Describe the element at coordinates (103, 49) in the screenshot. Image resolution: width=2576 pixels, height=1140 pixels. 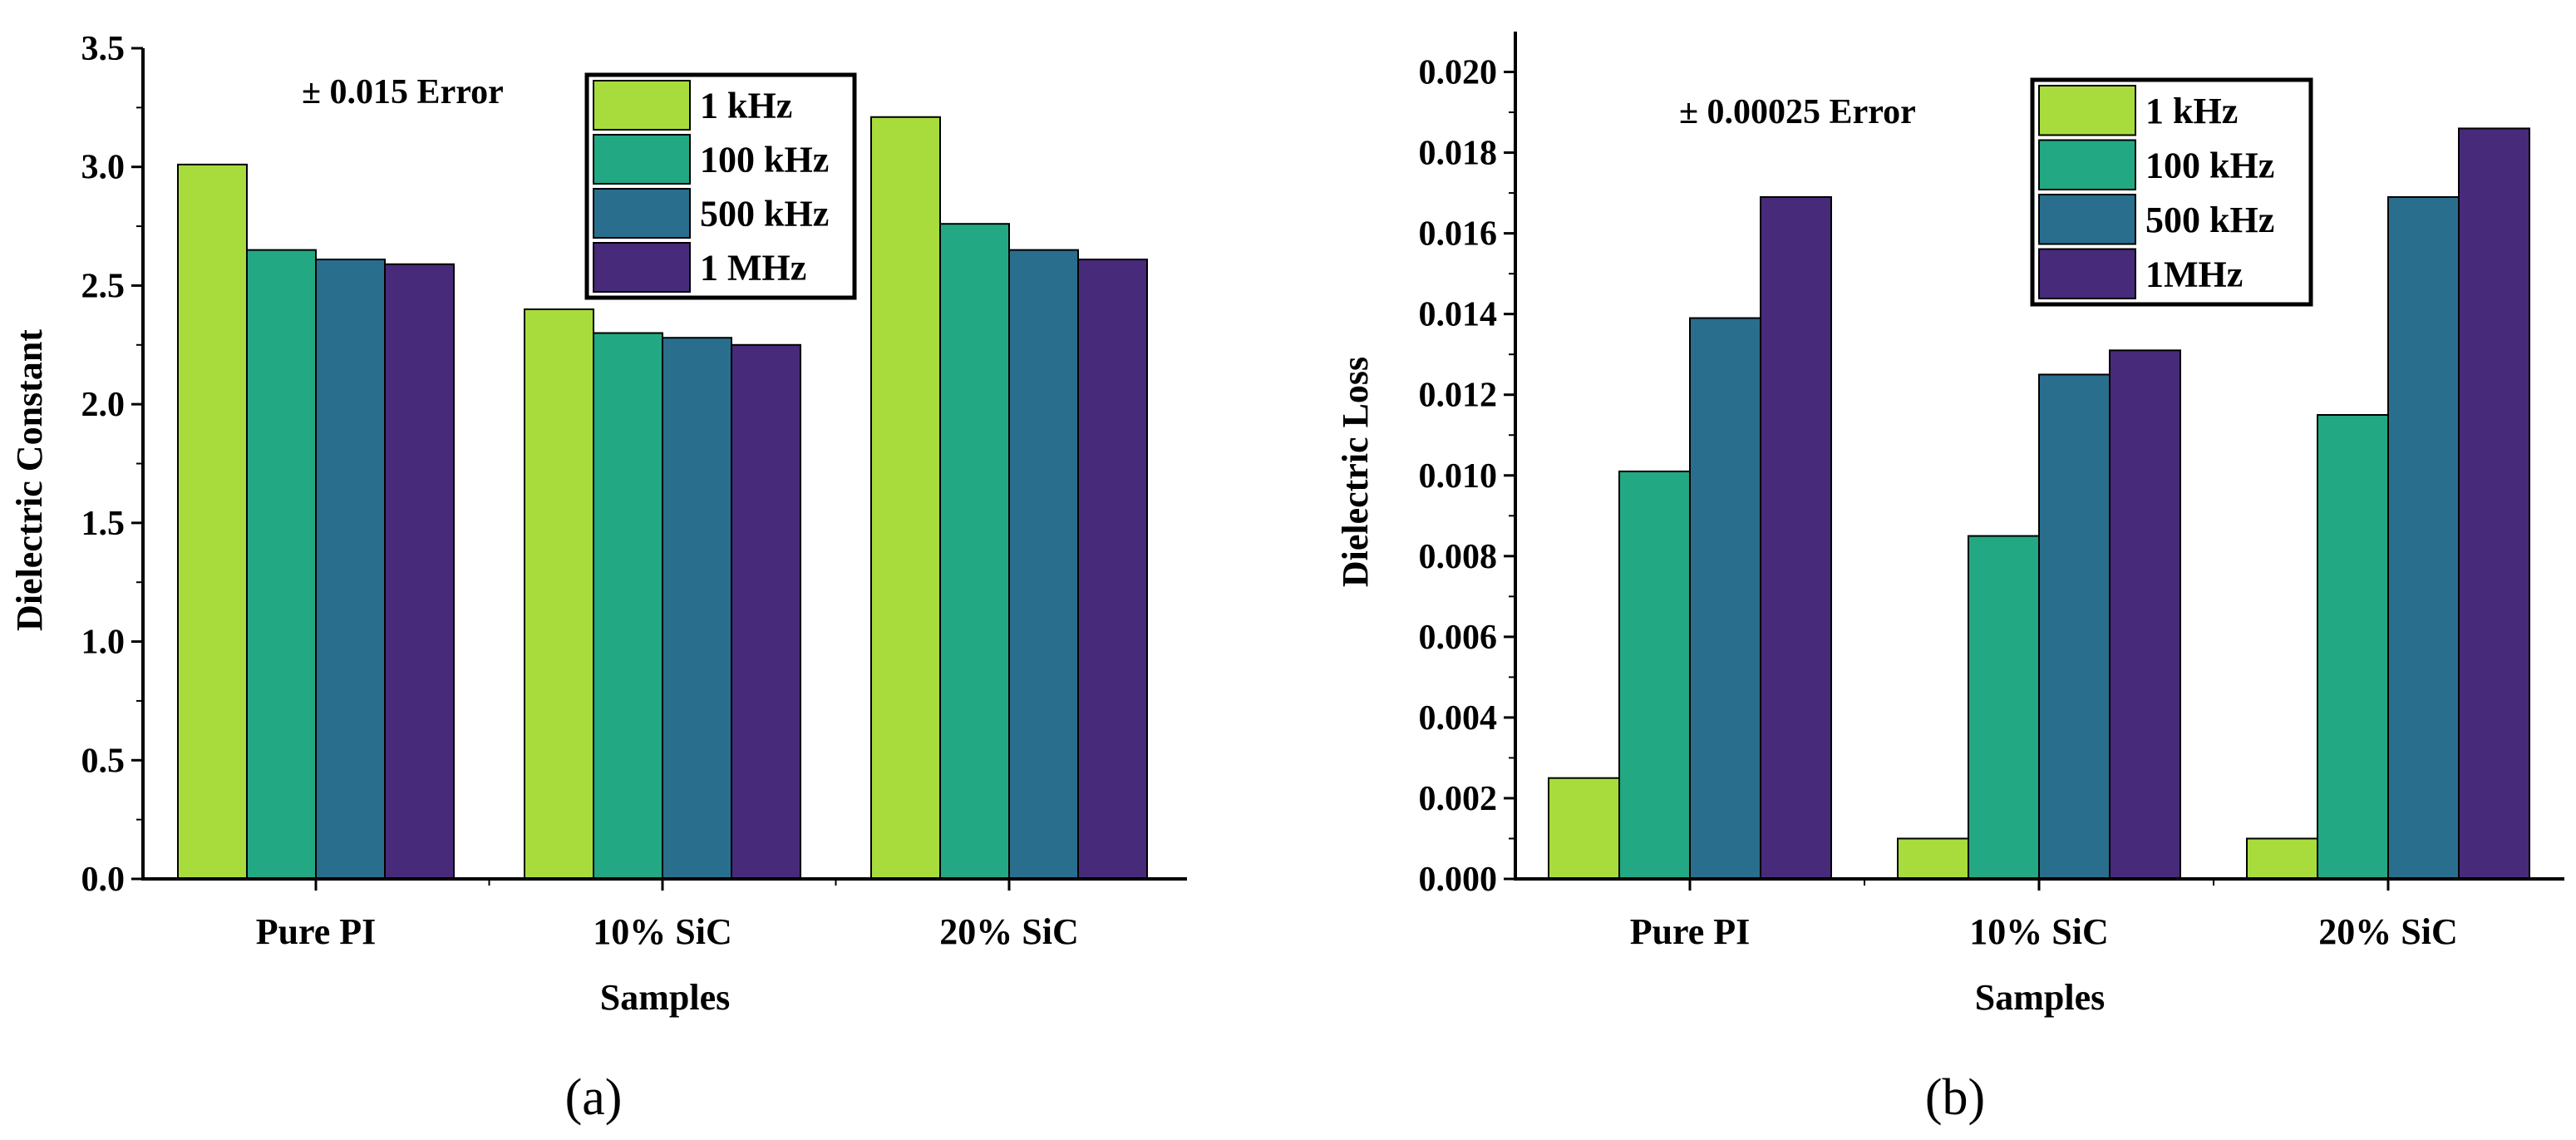
I see `y-tick-label: 3.5` at that location.